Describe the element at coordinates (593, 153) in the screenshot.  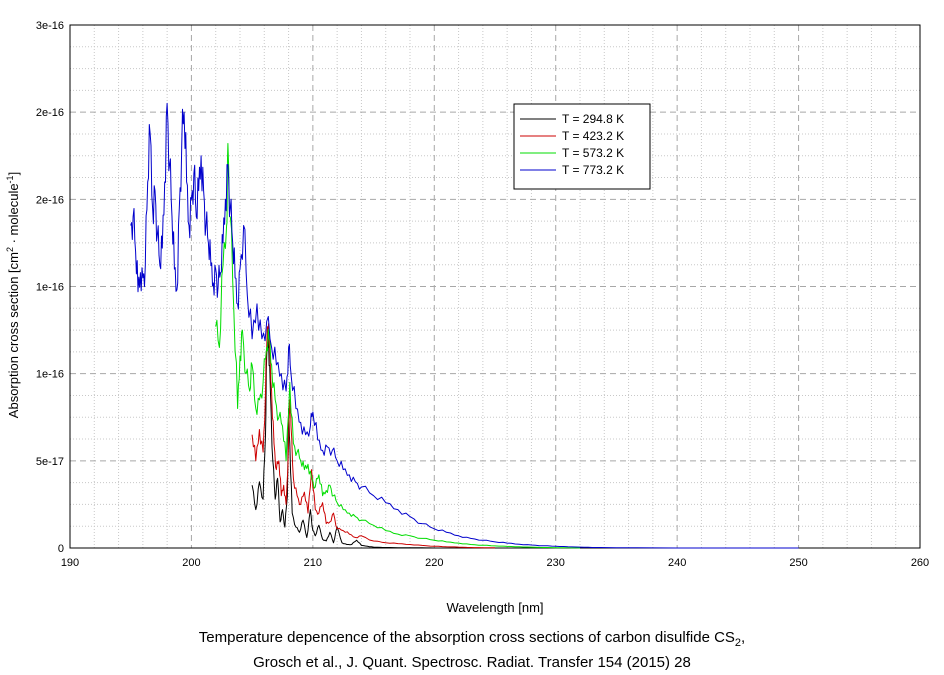
I see `legend-label-3: T = 573.2 K` at that location.